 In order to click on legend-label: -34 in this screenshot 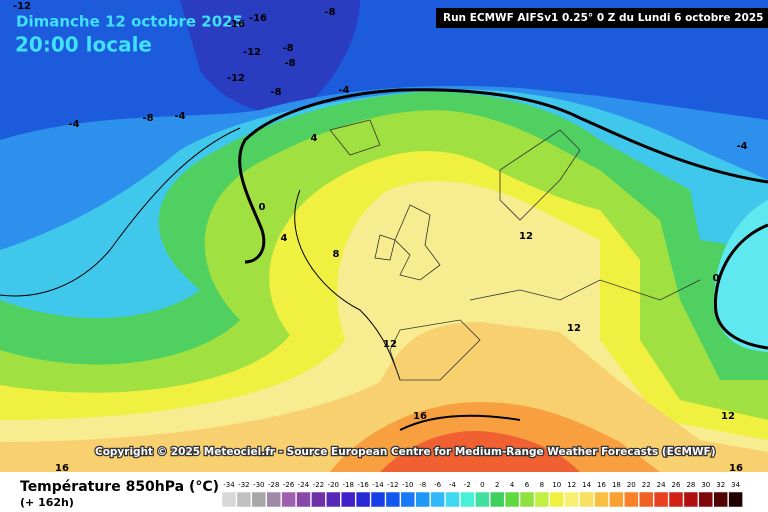, I will do `click(229, 485)`.